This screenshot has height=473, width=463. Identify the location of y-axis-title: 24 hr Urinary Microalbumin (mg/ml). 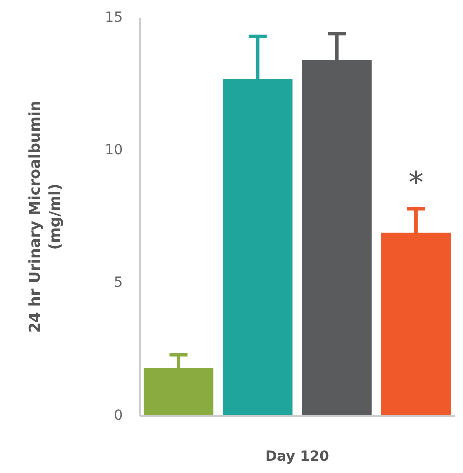
(45, 217).